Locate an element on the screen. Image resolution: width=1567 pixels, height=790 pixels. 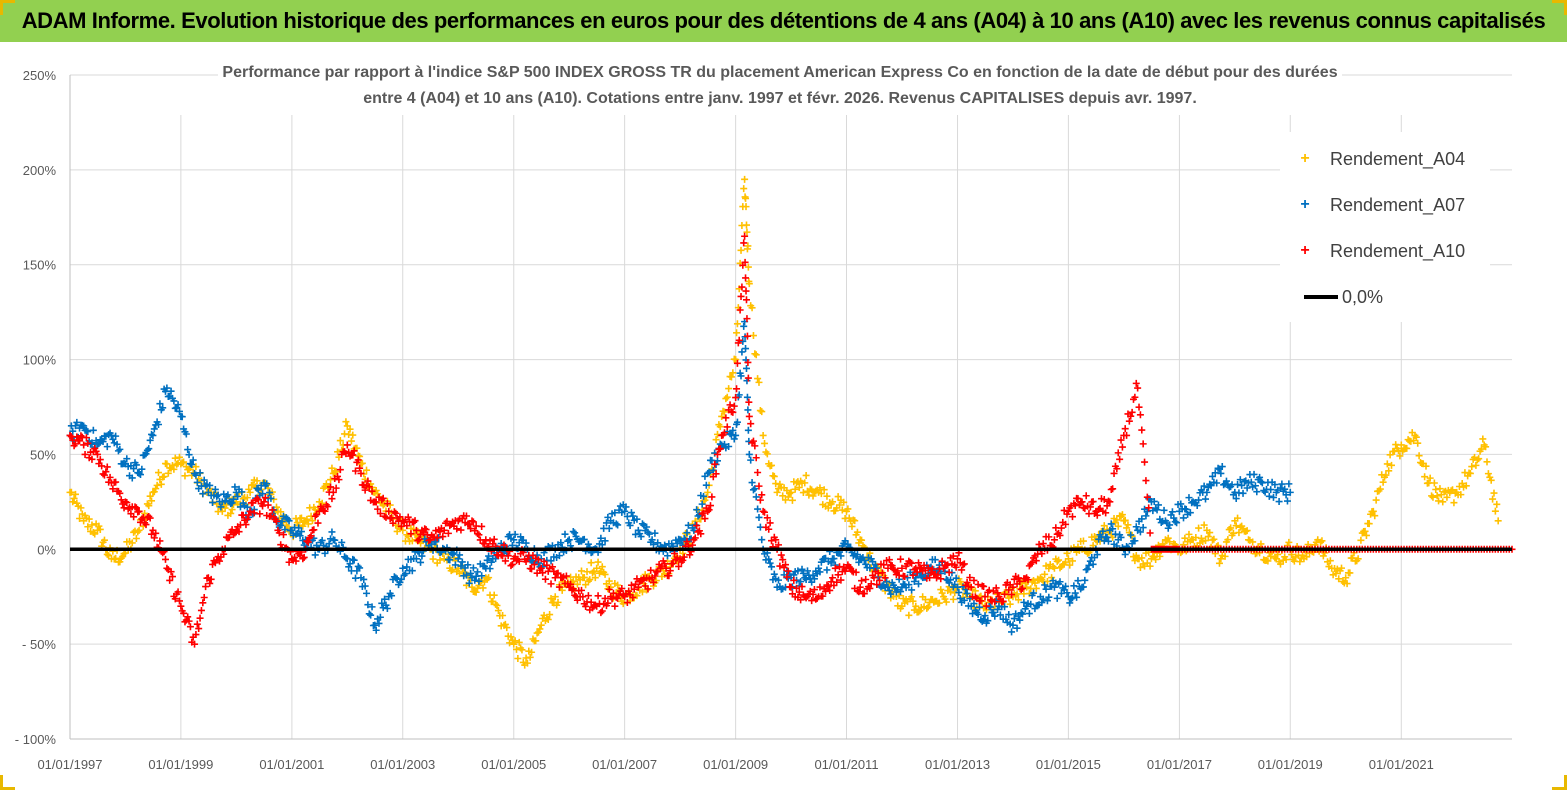
line-marker-icon is located at coordinates (1321, 297).